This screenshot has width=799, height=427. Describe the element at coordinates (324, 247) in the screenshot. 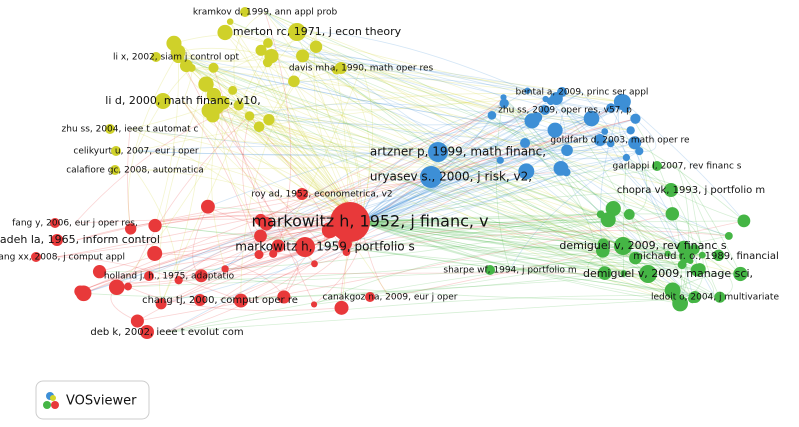

I see `node-label: markowitz h, 1959, portfolio s` at that location.